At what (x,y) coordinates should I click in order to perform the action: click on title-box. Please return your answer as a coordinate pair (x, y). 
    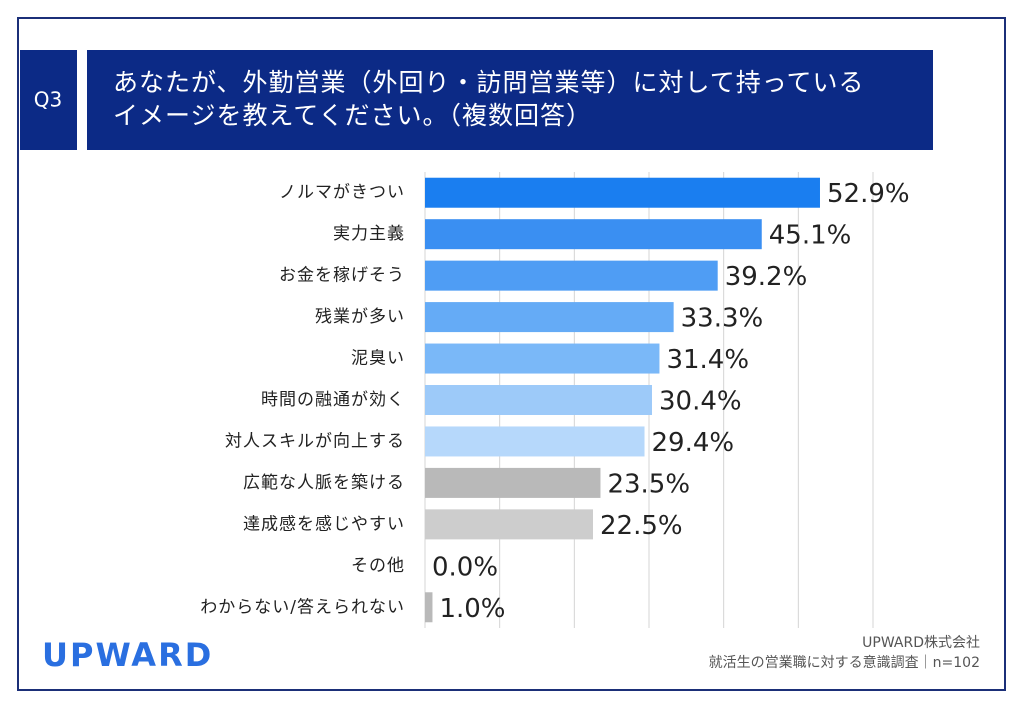
    Looking at the image, I should click on (510, 100).